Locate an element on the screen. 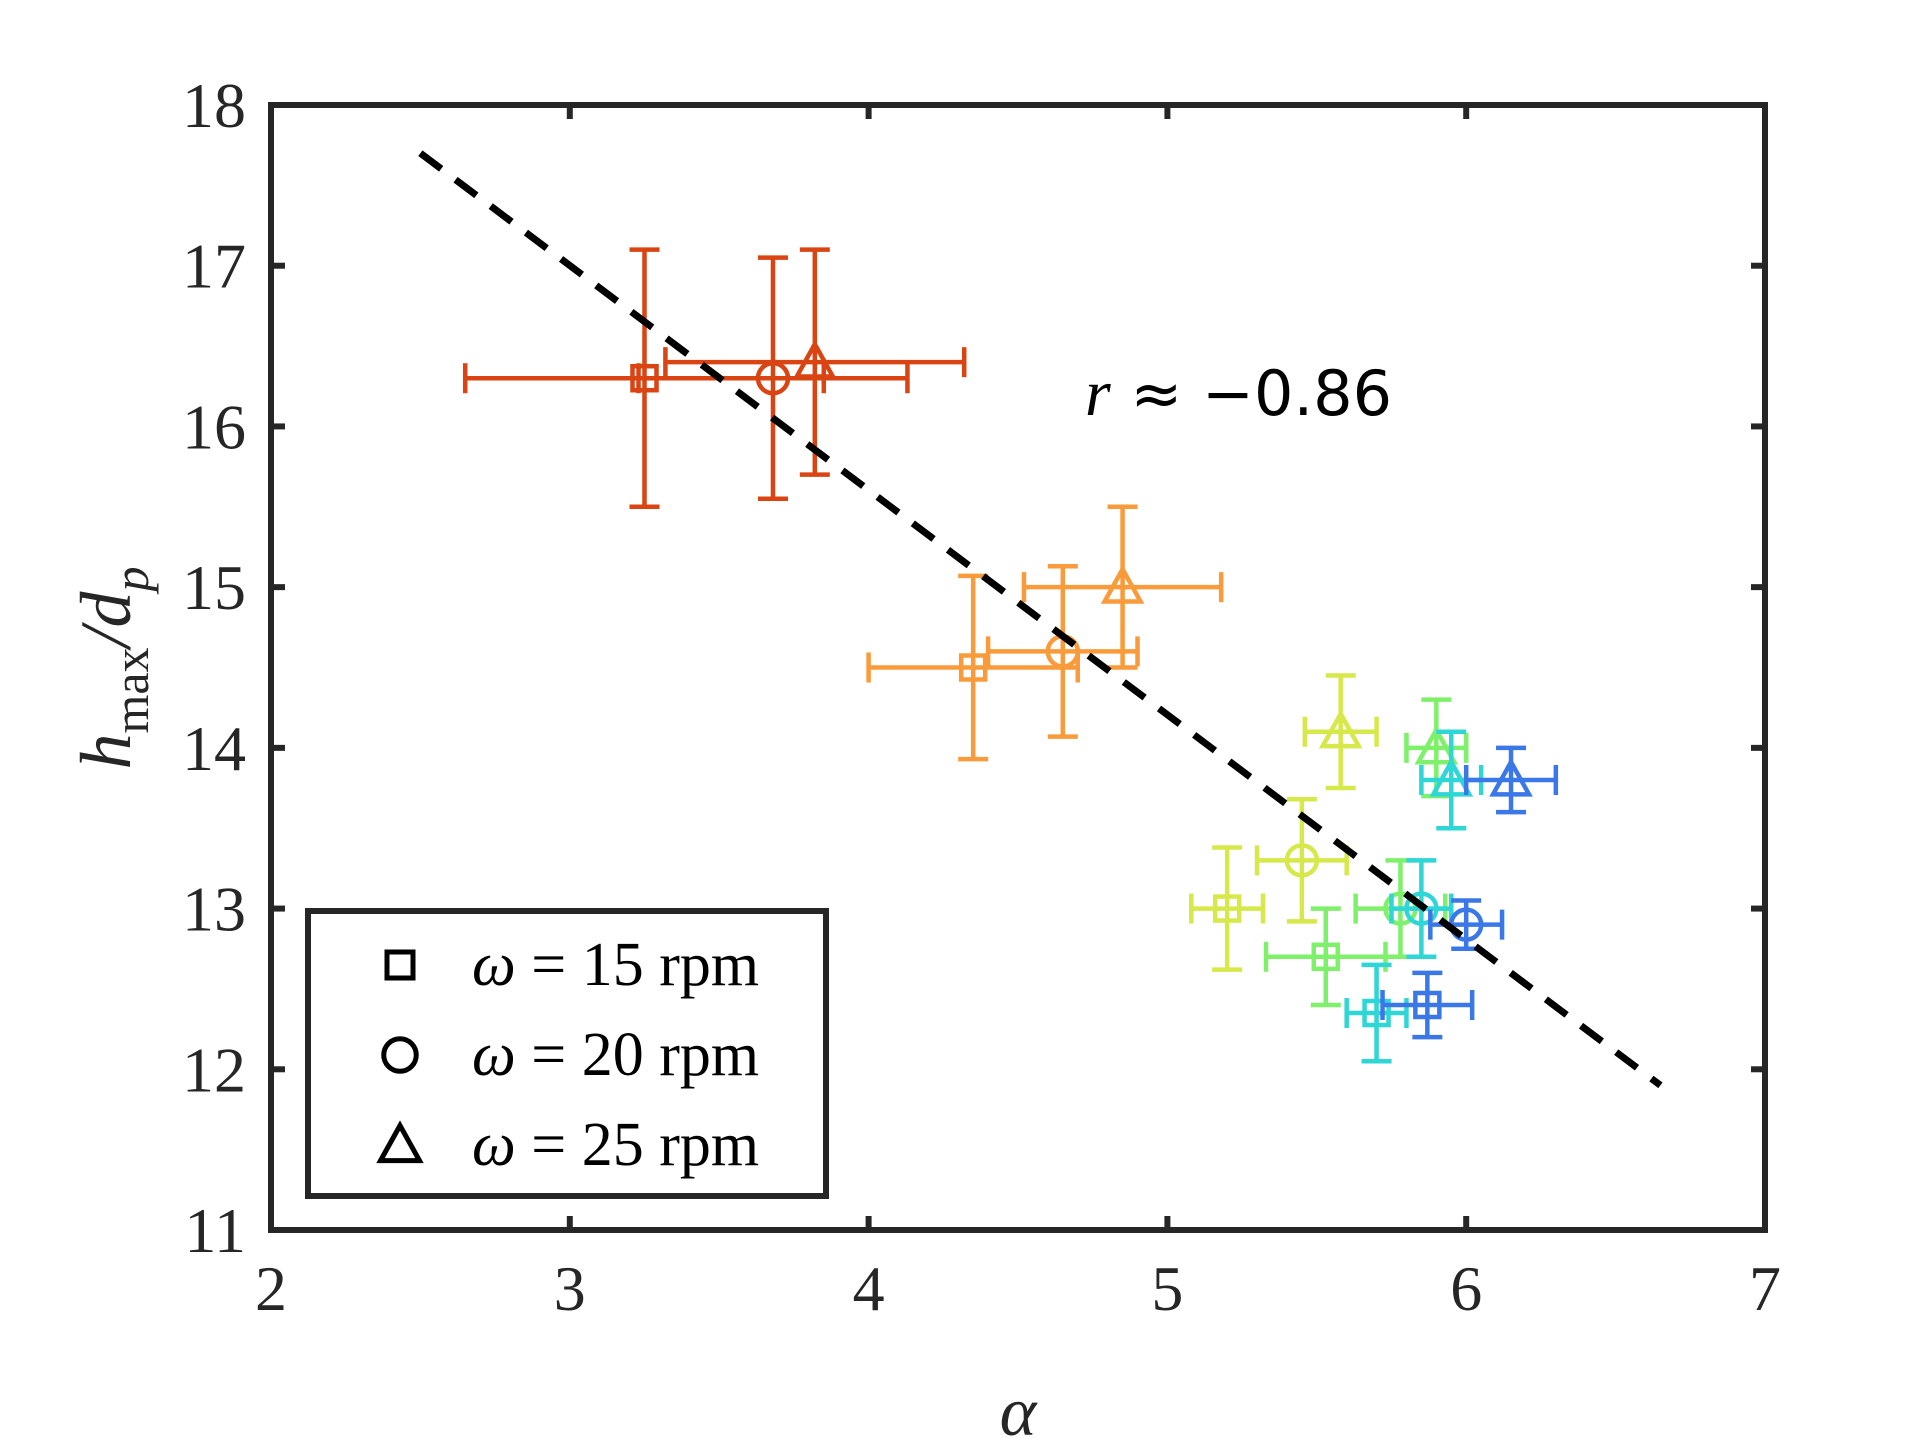 Image resolution: width=1925 pixels, height=1444 pixels. x-tick-label: 7 is located at coordinates (1765, 1288).